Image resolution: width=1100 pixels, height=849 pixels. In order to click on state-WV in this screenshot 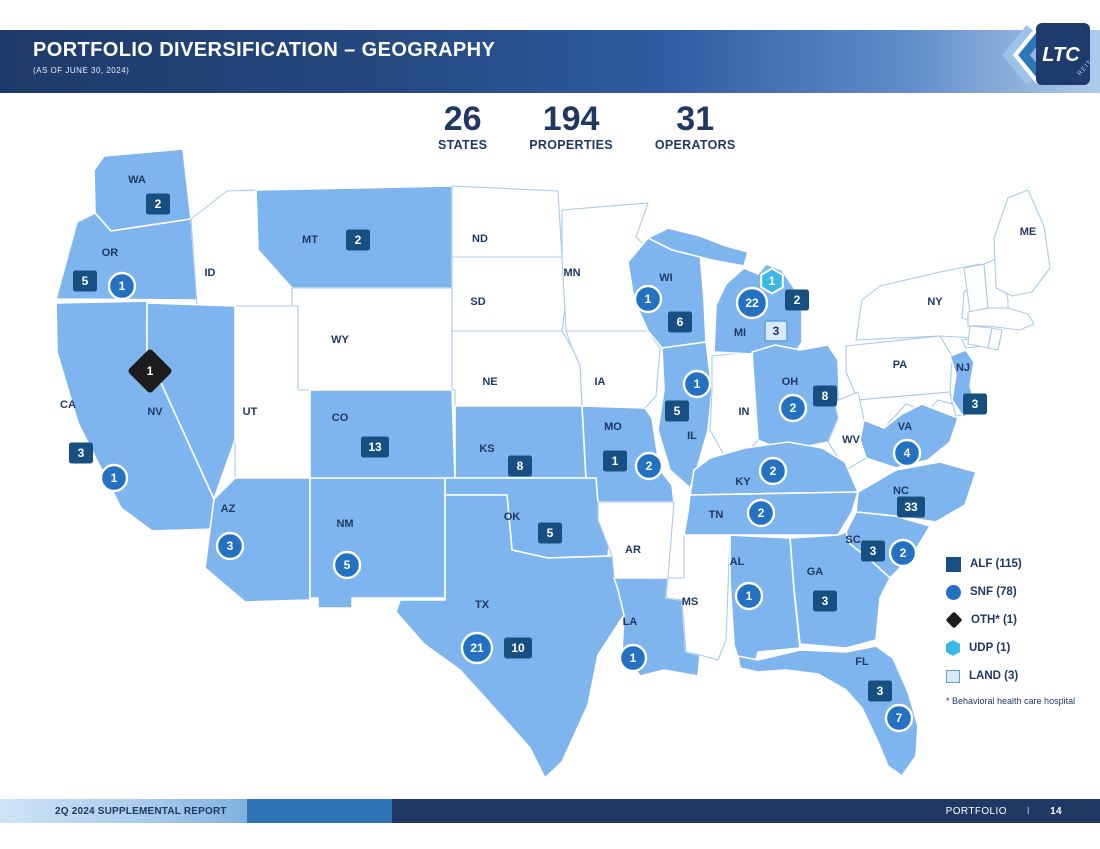, I will do `click(847, 431)`.